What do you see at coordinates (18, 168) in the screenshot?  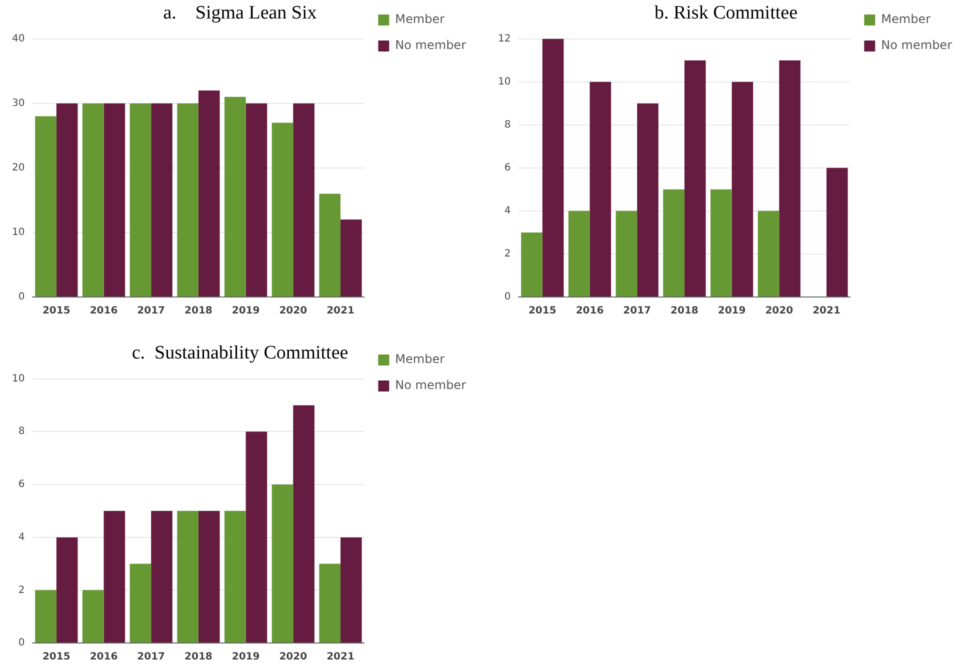 I see `y-tick-label: 20` at bounding box center [18, 168].